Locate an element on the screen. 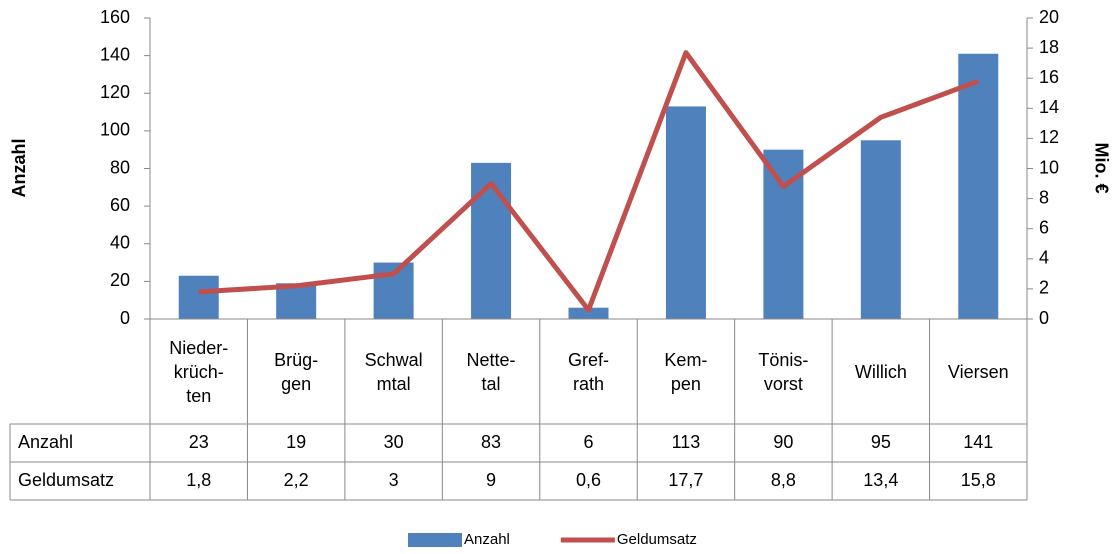 The height and width of the screenshot is (554, 1119). y-tick-label: 20 is located at coordinates (120, 280).